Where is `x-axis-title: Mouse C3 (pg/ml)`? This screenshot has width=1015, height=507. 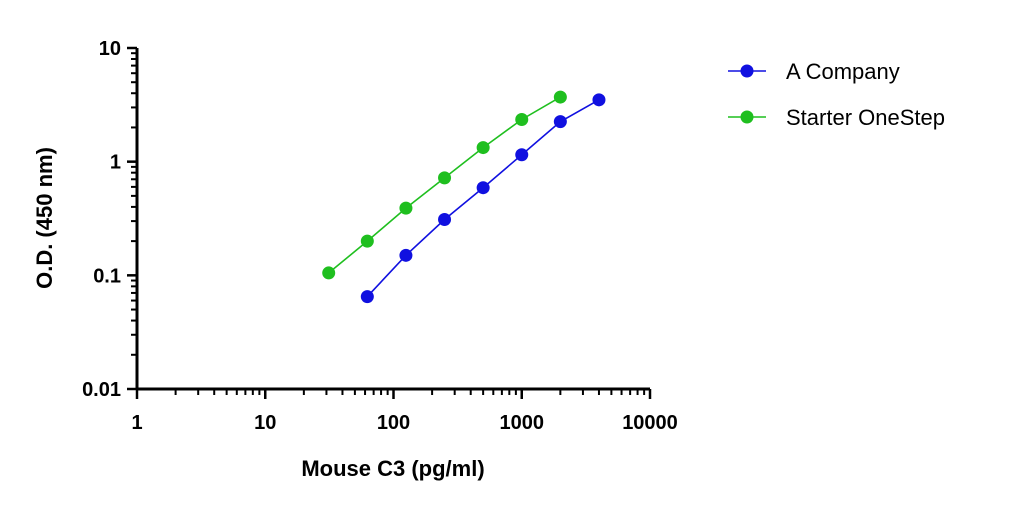 x-axis-title: Mouse C3 (pg/ml) is located at coordinates (392, 468).